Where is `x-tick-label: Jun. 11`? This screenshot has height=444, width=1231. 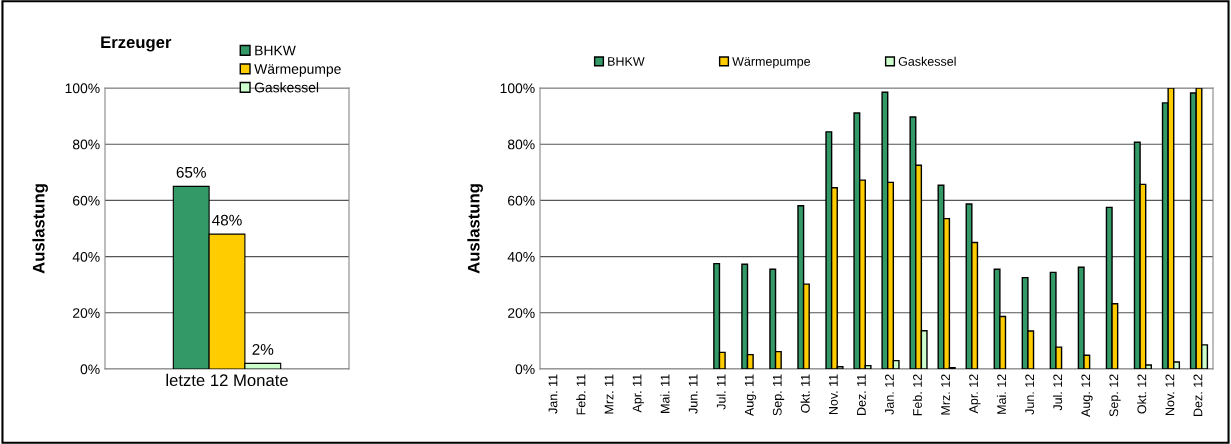 x-tick-label: Jun. 11 is located at coordinates (693, 394).